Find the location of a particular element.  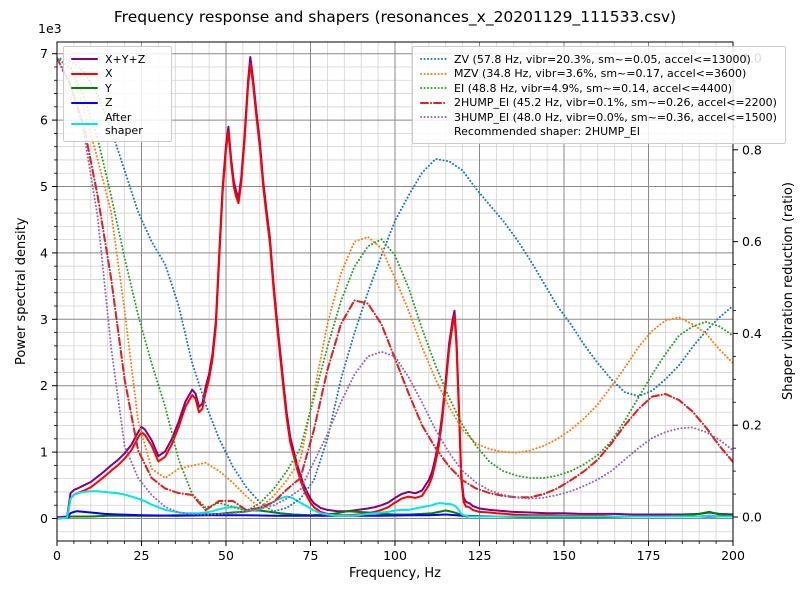

legend-line-sample-ei is located at coordinates (433, 88).